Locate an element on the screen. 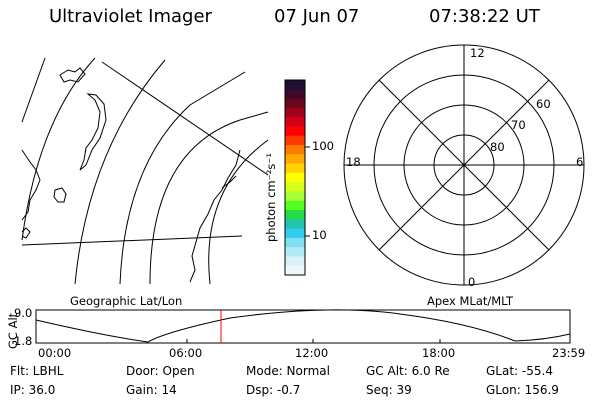 Image resolution: width=600 pixels, height=400 pixels. altitude-curve is located at coordinates (303, 326).